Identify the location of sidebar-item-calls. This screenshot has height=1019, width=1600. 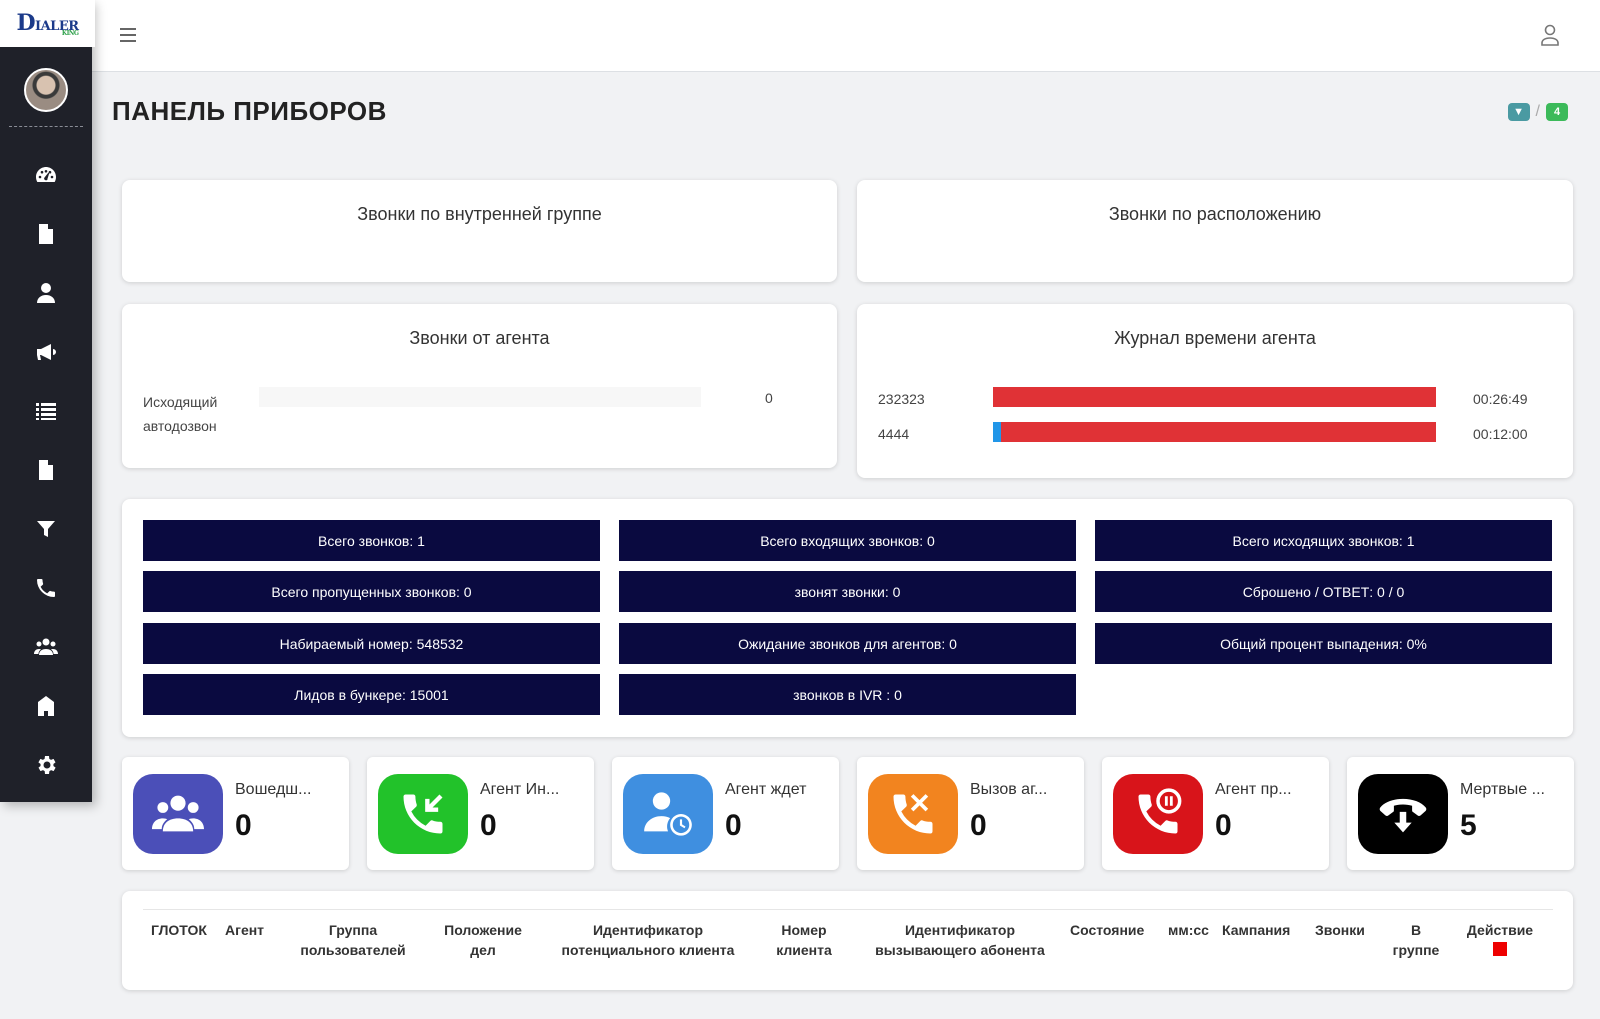
(46, 587).